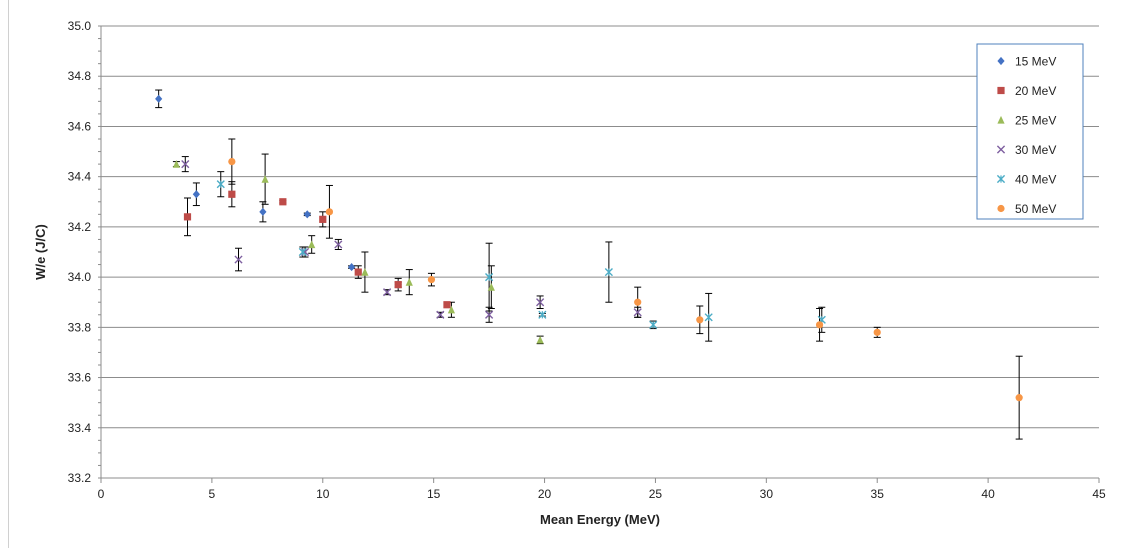 The height and width of the screenshot is (548, 1130). I want to click on legend-items: 15 MeV 20 MeV 25 MeV 30 MeV 40 MeV 50 MeV, so click(1026, 135).